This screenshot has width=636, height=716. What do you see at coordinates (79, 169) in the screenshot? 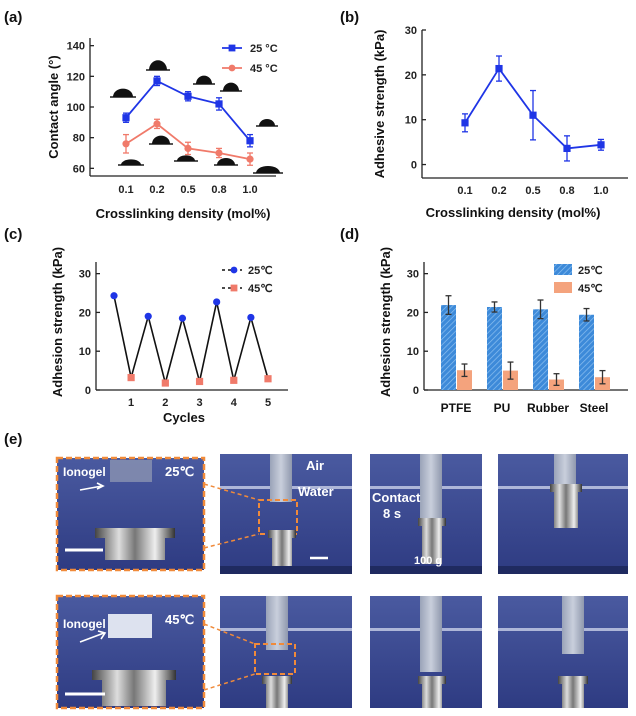
I see `y-tick-label: 60` at bounding box center [79, 169].